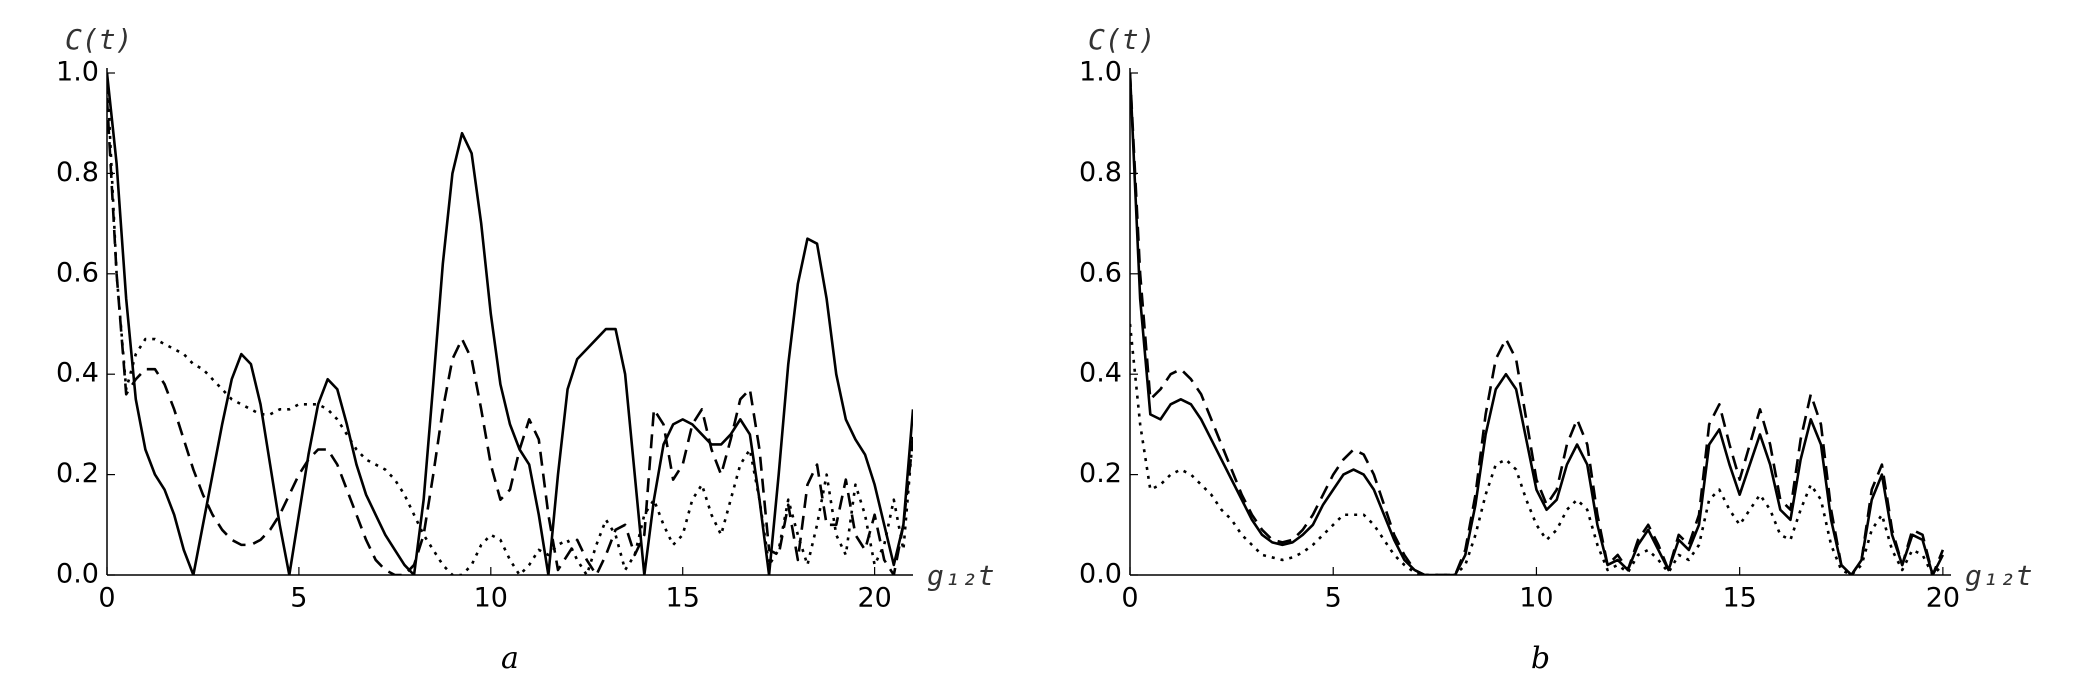 Image resolution: width=2073 pixels, height=693 pixels. I want to click on panel-label: a, so click(510, 658).